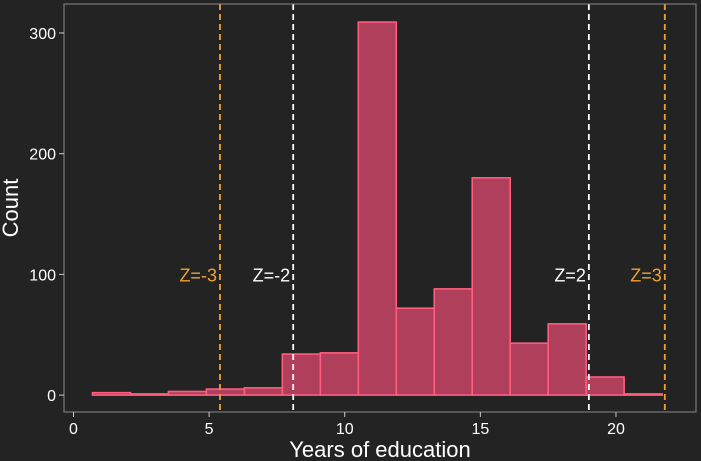 The image size is (701, 461). Describe the element at coordinates (42, 34) in the screenshot. I see `y-tick-label-3: 300` at that location.